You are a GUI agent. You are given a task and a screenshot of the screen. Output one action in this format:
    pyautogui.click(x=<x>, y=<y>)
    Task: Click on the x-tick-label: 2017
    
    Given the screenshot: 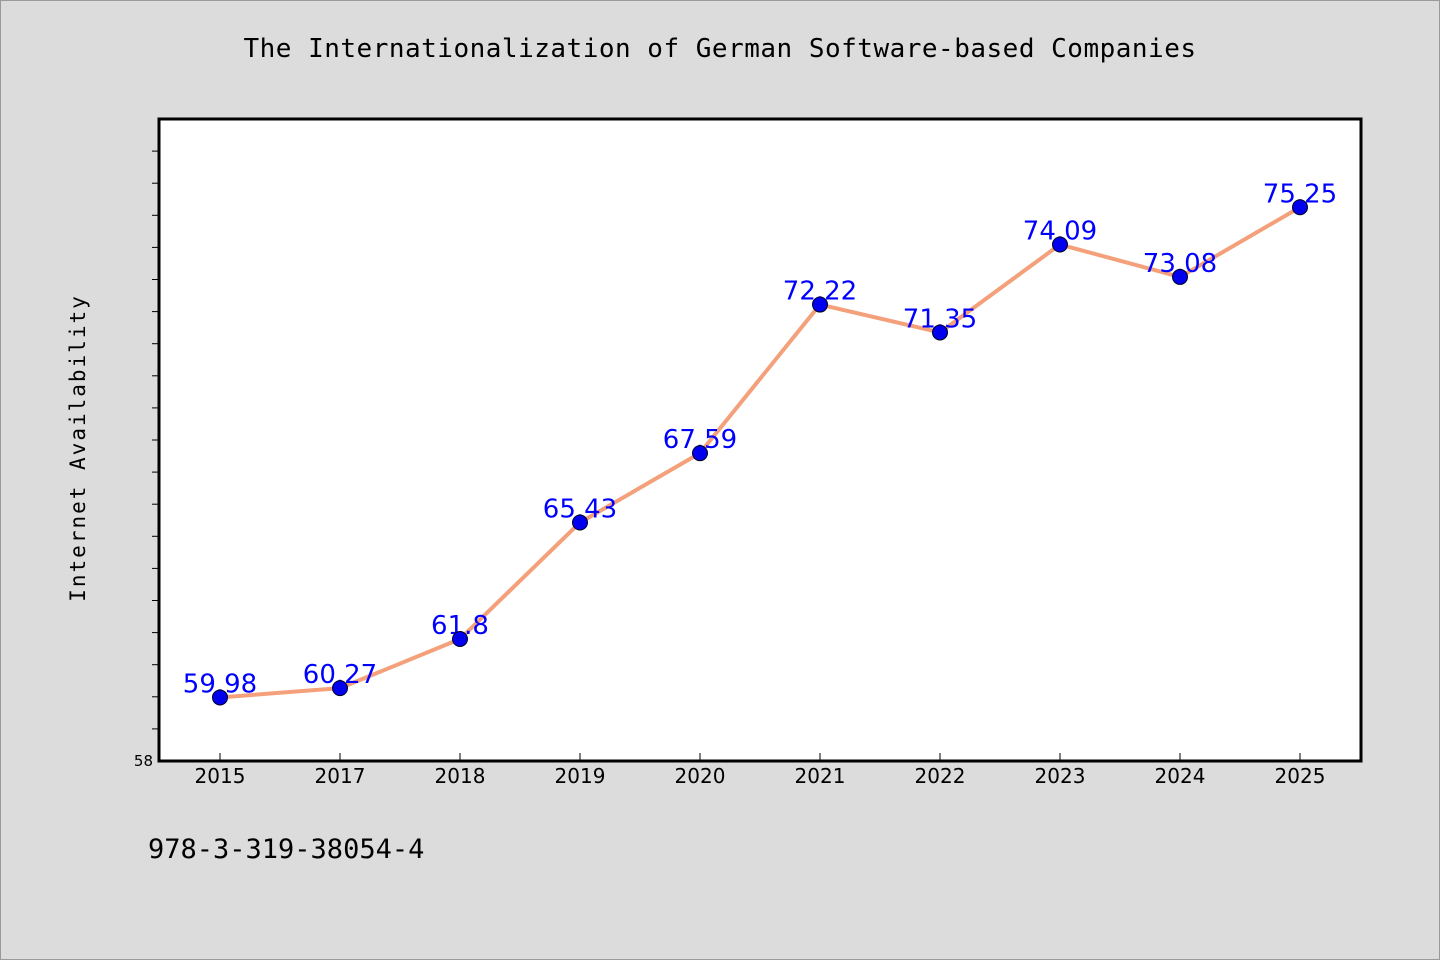 What is the action you would take?
    pyautogui.click(x=340, y=776)
    